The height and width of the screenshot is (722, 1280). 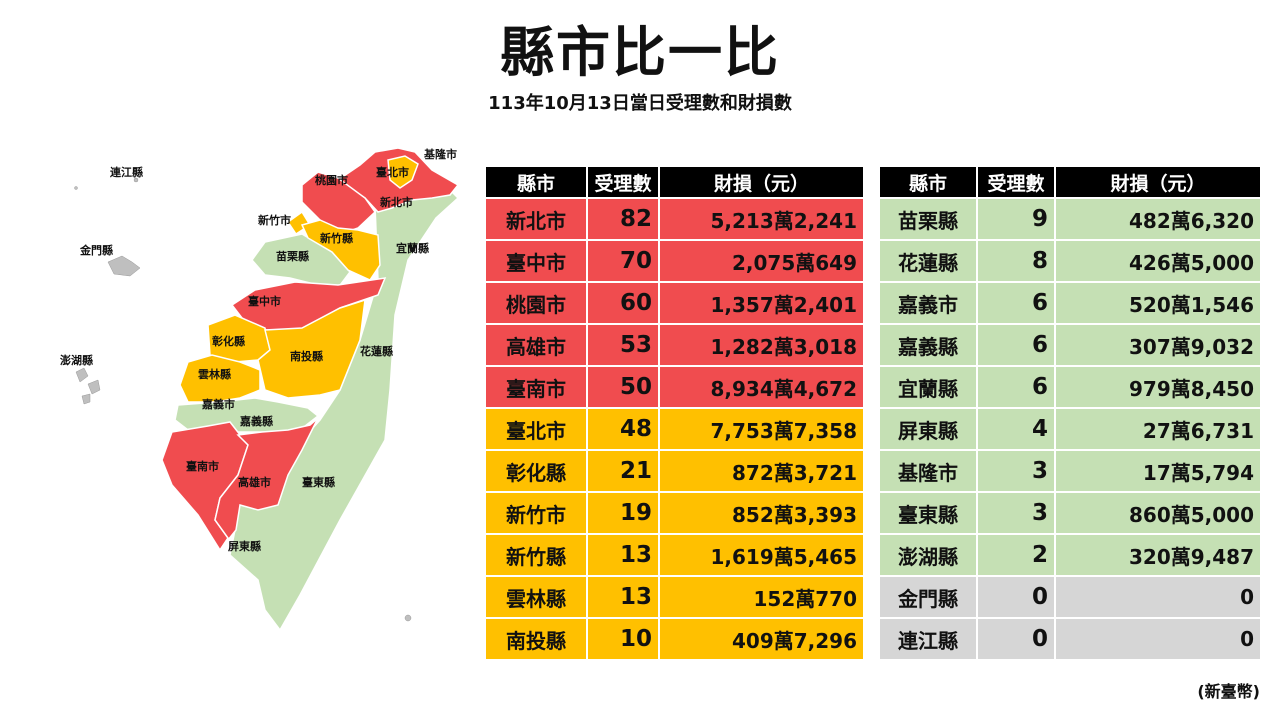 What do you see at coordinates (929, 638) in the screenshot?
I see `county-cell: 連江縣` at bounding box center [929, 638].